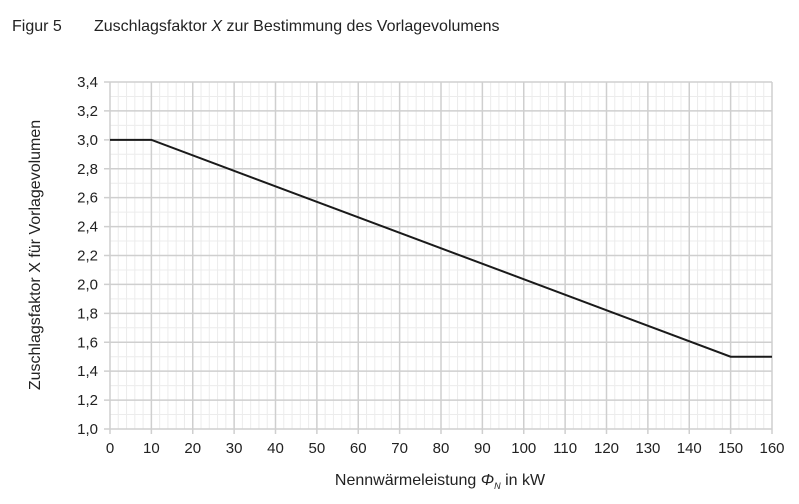 The image size is (799, 504). What do you see at coordinates (771, 448) in the screenshot?
I see `x-tick-label: 160` at bounding box center [771, 448].